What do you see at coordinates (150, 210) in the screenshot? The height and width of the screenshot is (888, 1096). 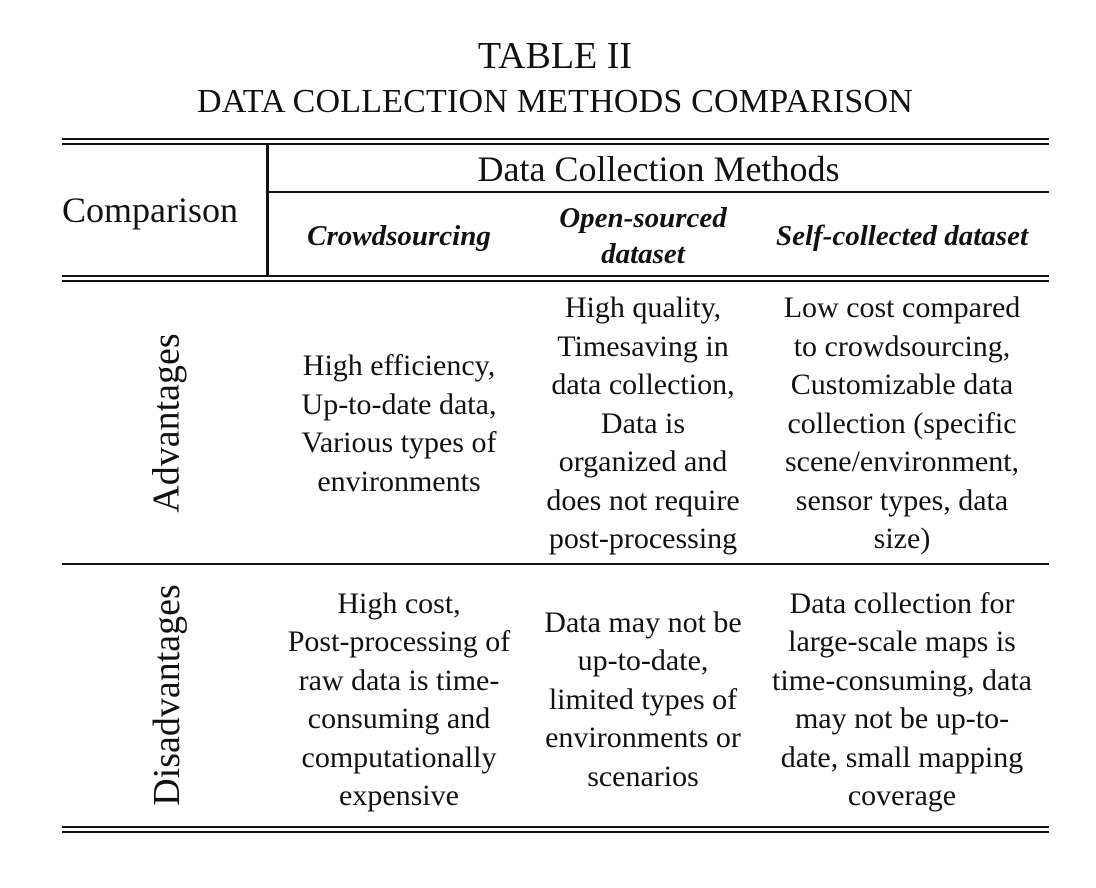 I see `corner-header-comparison: Comparison` at bounding box center [150, 210].